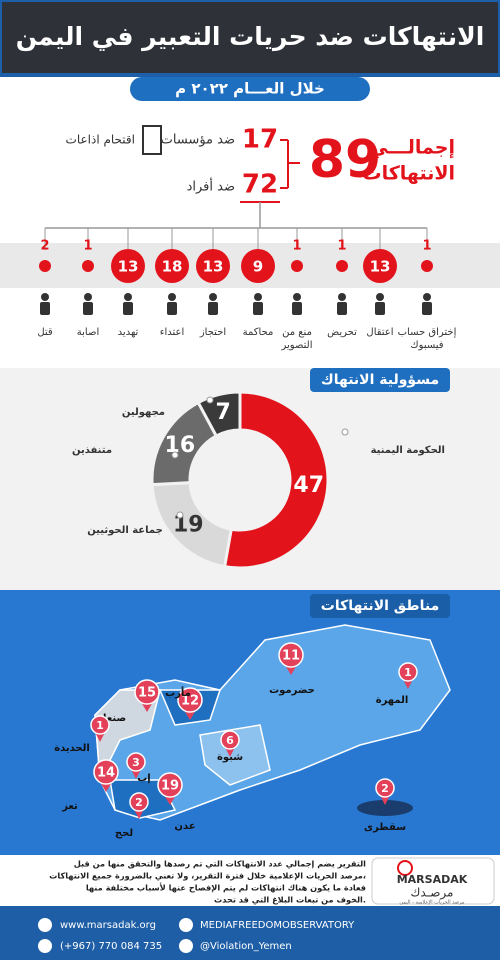  Describe the element at coordinates (380, 606) in the screenshot. I see `regions-title: مناطق الانتهاكات` at that location.